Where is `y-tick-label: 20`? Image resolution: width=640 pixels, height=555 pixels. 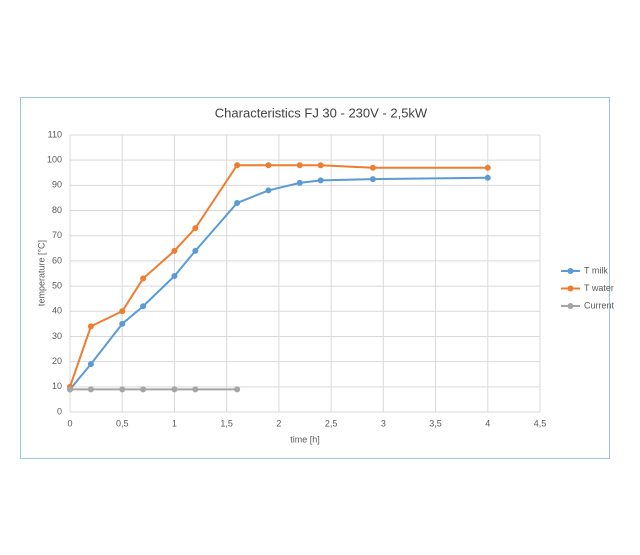 y-tick-label: 20 is located at coordinates (57, 361).